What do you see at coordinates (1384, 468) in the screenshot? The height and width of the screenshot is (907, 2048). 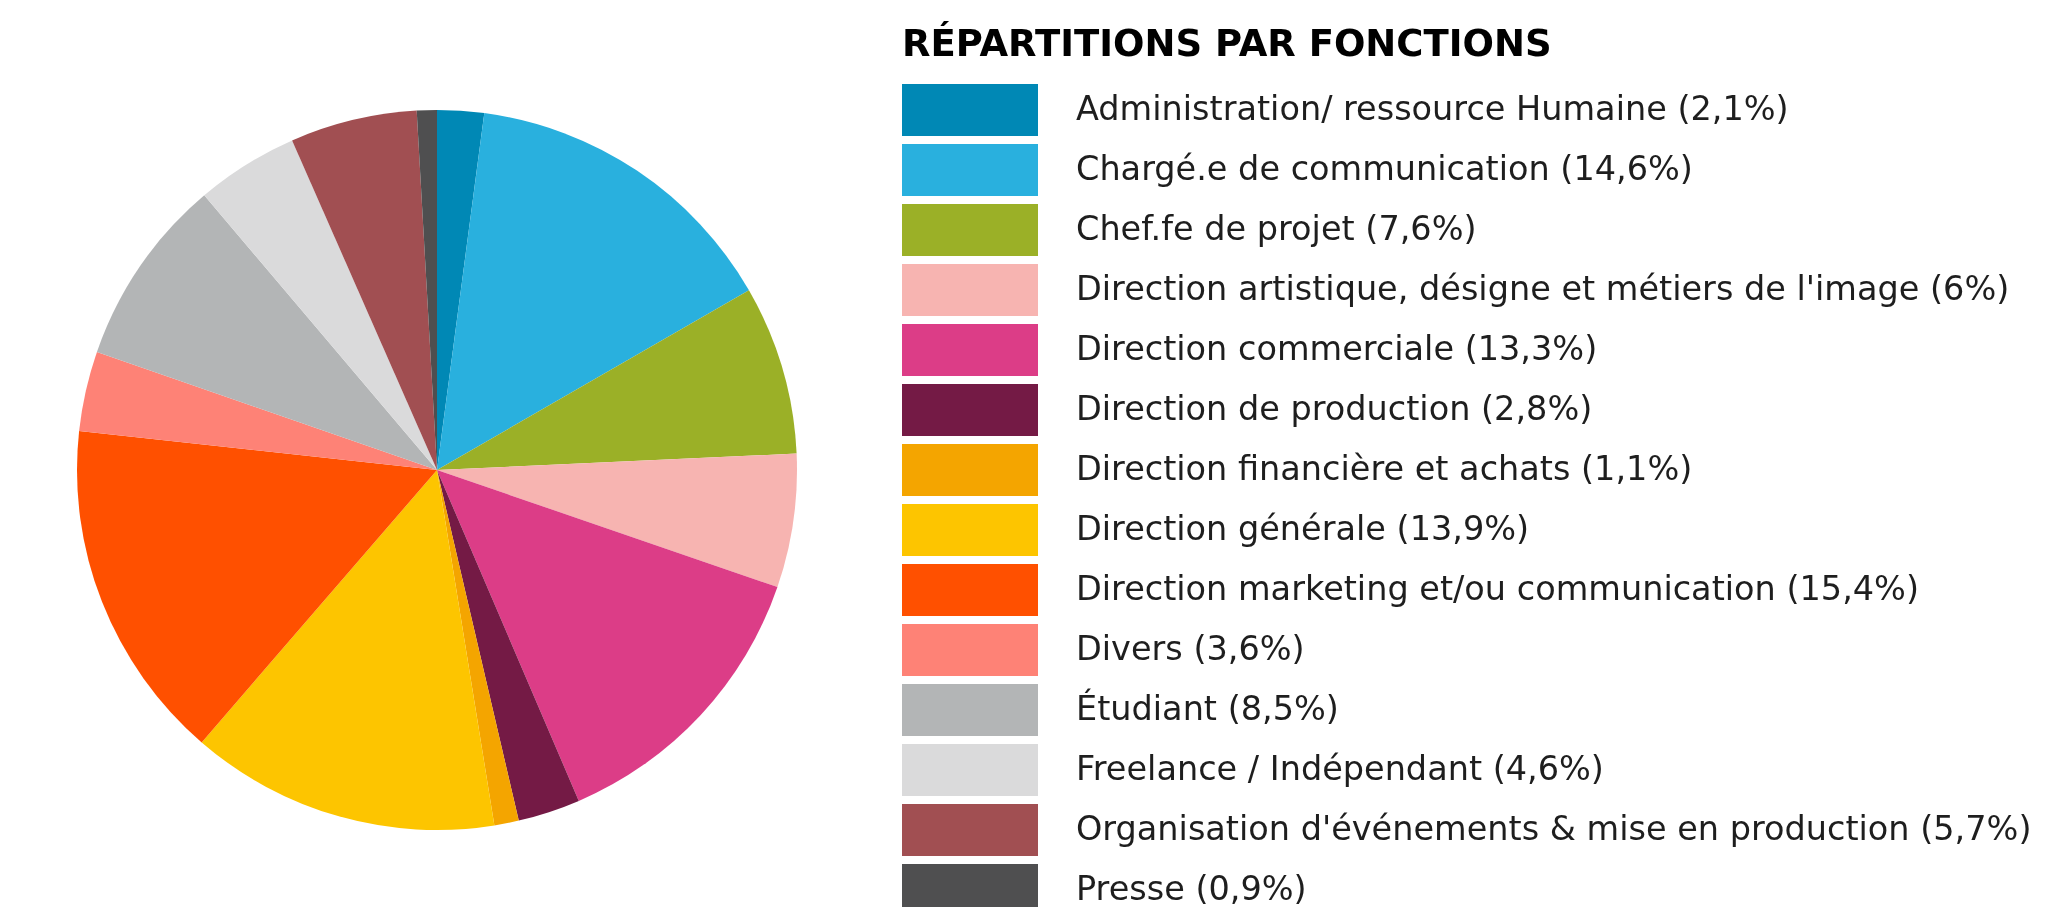 I see `legend-label: Direction financière et achats (1,1%)` at bounding box center [1384, 468].